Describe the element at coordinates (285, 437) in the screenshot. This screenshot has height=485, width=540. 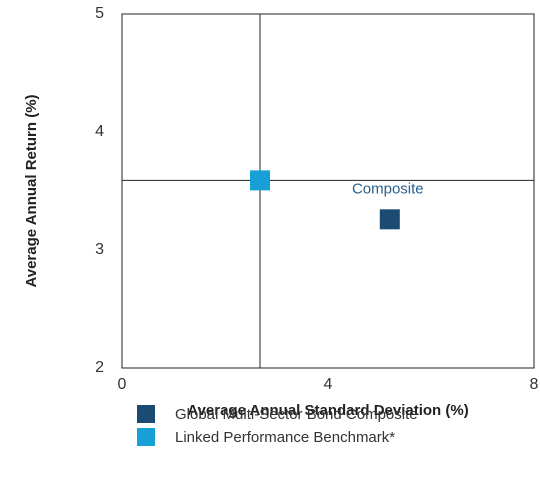
I see `legend-label: Linked Performance Benchmark*` at that location.